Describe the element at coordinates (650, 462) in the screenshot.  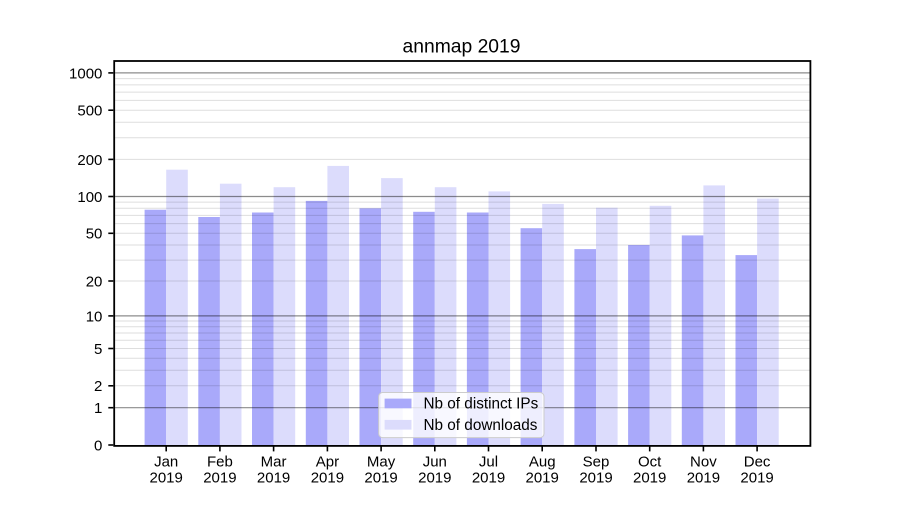
I see `svg-text: Oct` at that location.